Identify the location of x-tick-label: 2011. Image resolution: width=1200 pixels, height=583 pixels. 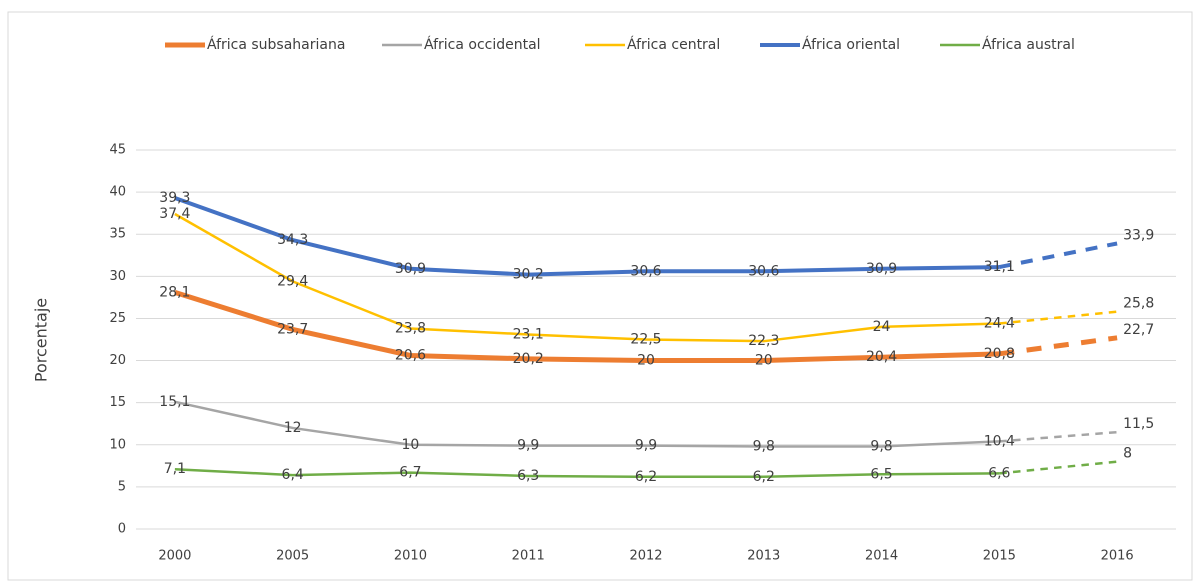
(528, 556).